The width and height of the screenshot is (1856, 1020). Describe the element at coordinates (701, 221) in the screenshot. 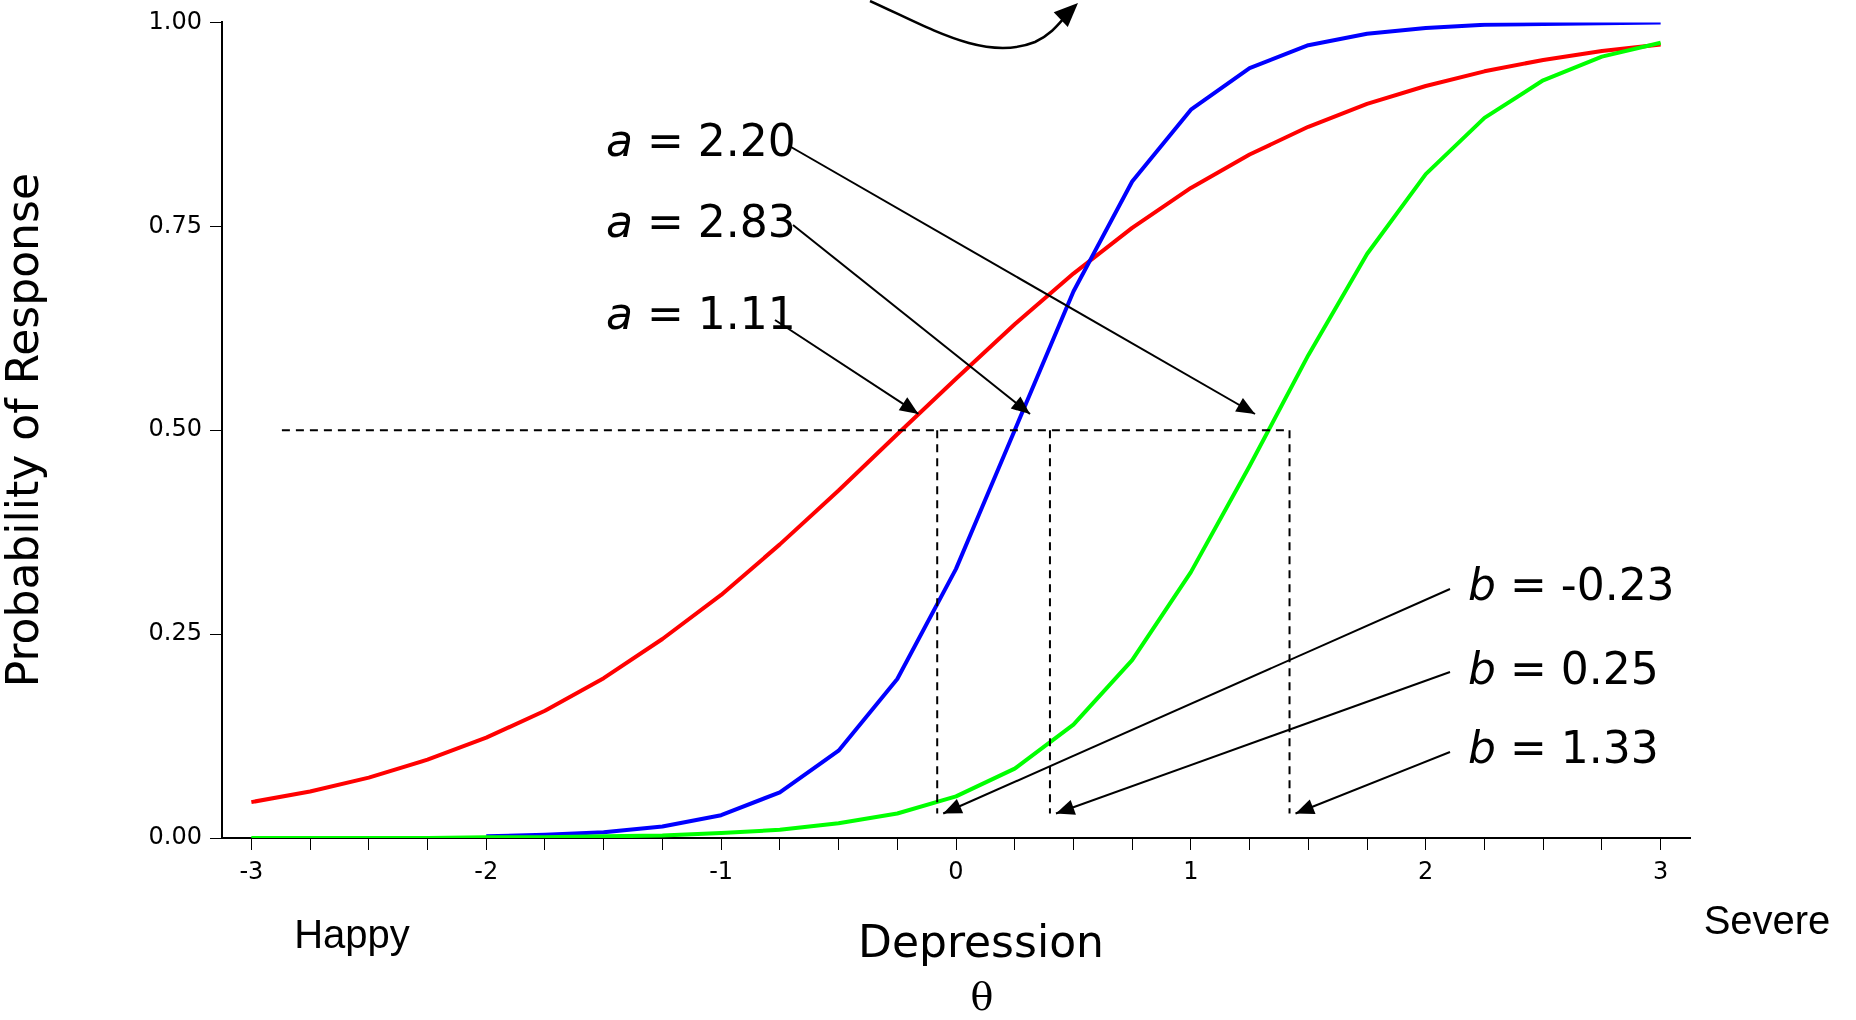

I see `annotation: a = 2.83` at that location.